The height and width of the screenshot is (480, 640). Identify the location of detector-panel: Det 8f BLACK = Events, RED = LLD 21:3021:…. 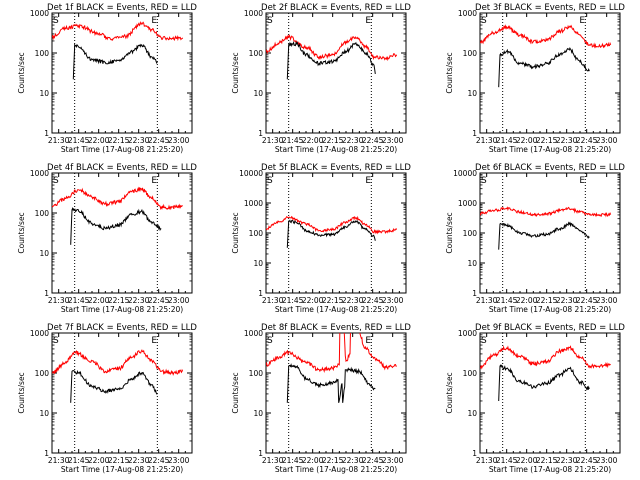
(321, 398).